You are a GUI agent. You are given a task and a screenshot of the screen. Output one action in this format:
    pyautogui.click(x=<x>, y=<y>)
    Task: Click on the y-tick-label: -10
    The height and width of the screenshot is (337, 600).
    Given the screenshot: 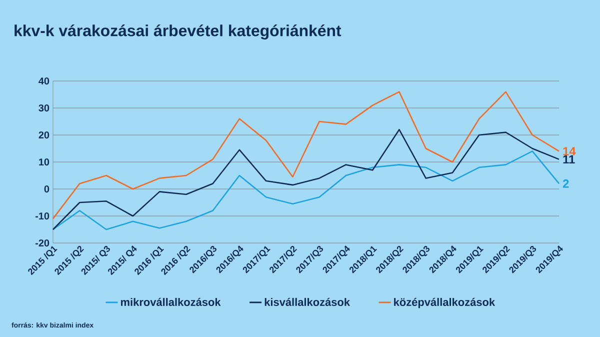 What is the action you would take?
    pyautogui.click(x=42, y=216)
    